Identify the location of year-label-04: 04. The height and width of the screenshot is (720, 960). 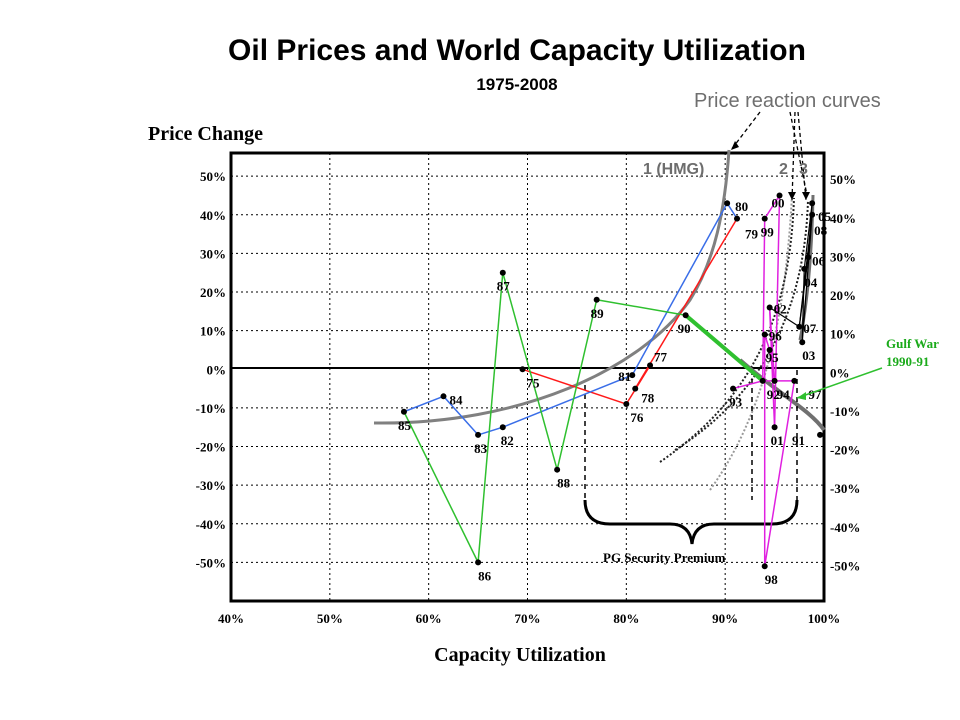
(811, 282).